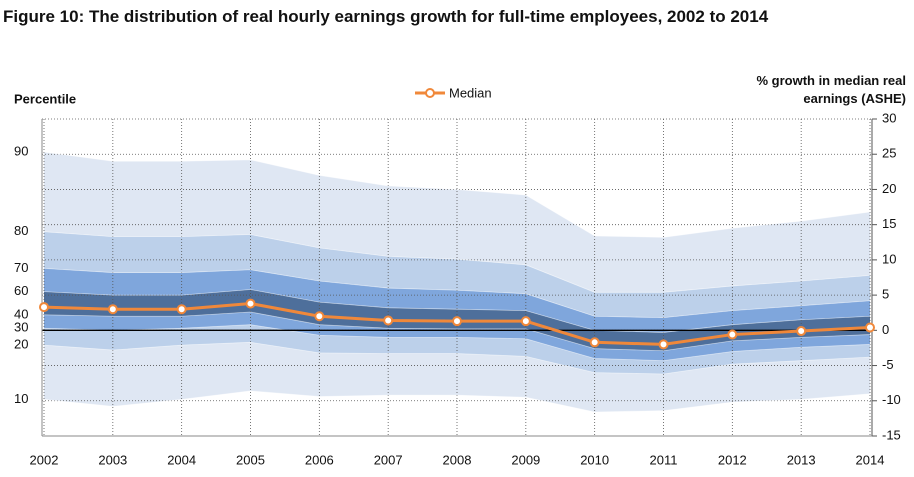 This screenshot has width=914, height=477. Describe the element at coordinates (457, 459) in the screenshot. I see `x-tick-label: 2008` at that location.